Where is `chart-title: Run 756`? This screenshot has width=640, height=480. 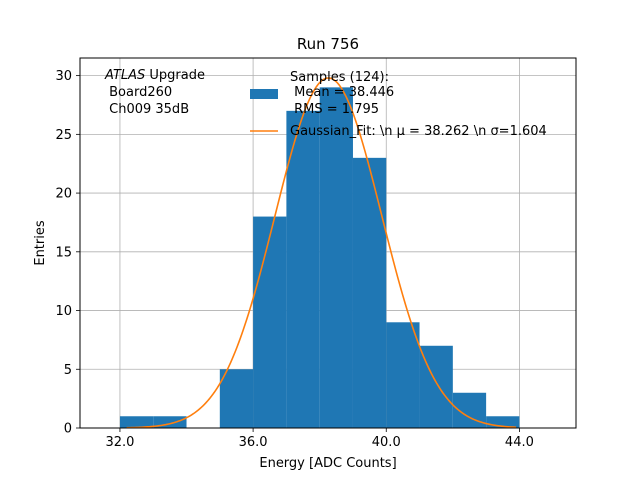 chart-title: Run 756 is located at coordinates (328, 44).